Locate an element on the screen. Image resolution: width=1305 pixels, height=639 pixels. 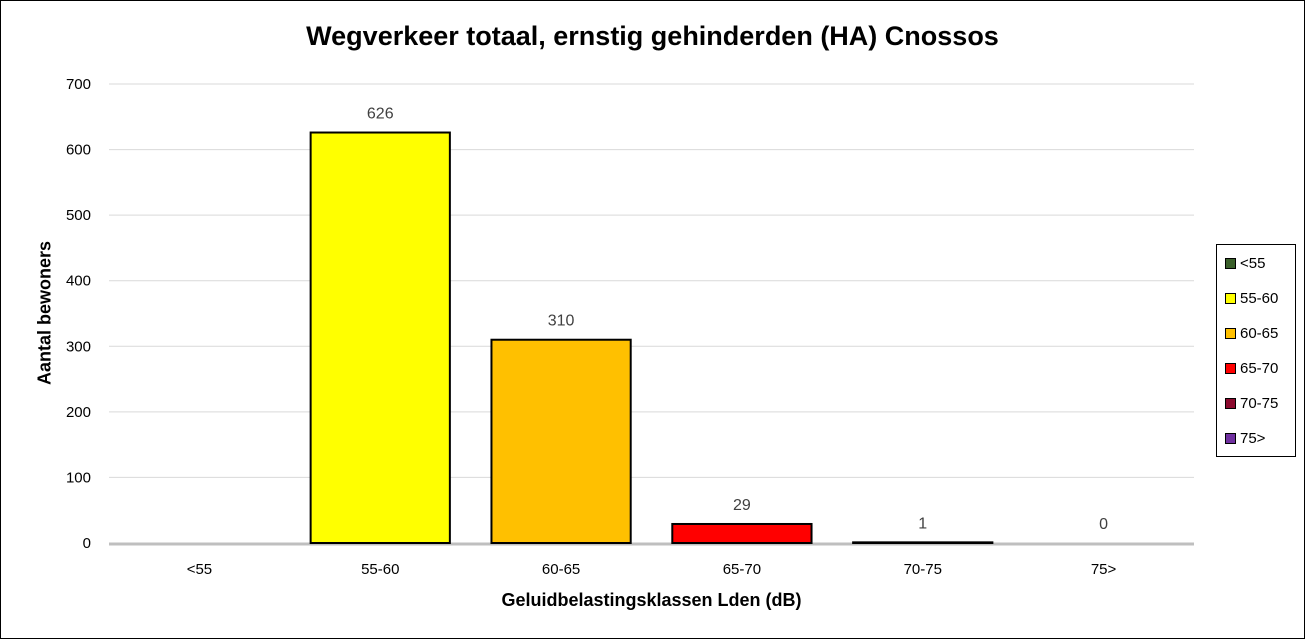
data-label: 29 is located at coordinates (742, 505).